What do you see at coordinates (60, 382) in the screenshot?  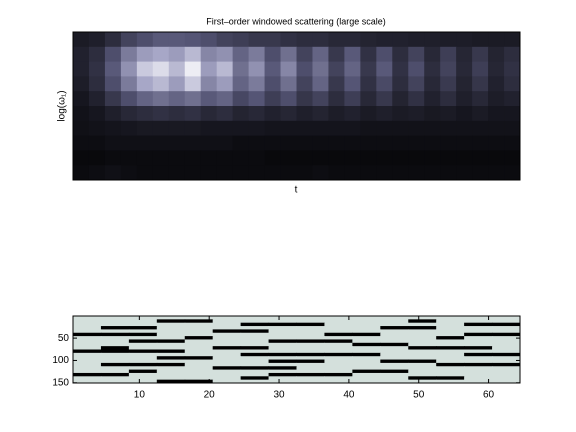 I see `y-tick-label: 150` at bounding box center [60, 382].